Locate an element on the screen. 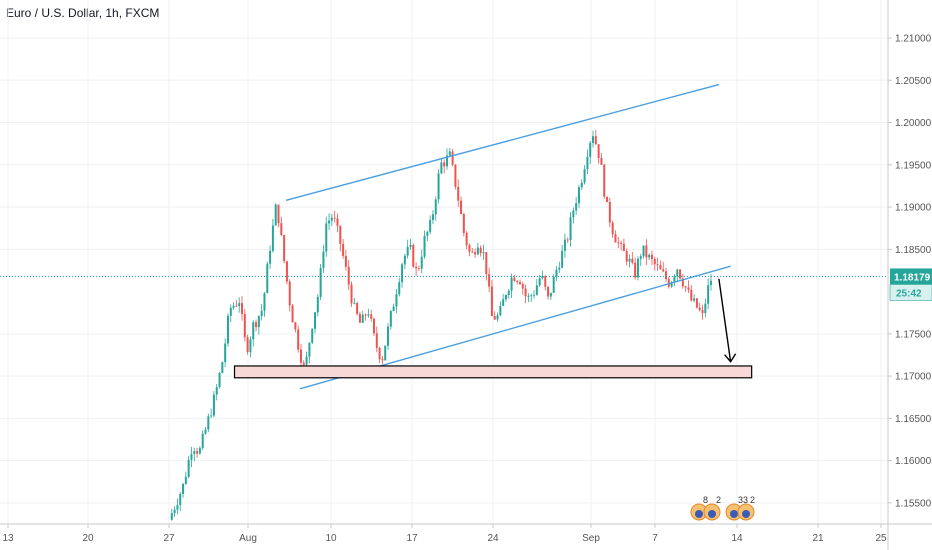 This screenshot has height=550, width=932. time-axis: 13 20 27 Aug 10 17 24 Sep 7 14 21 25 is located at coordinates (466, 533).